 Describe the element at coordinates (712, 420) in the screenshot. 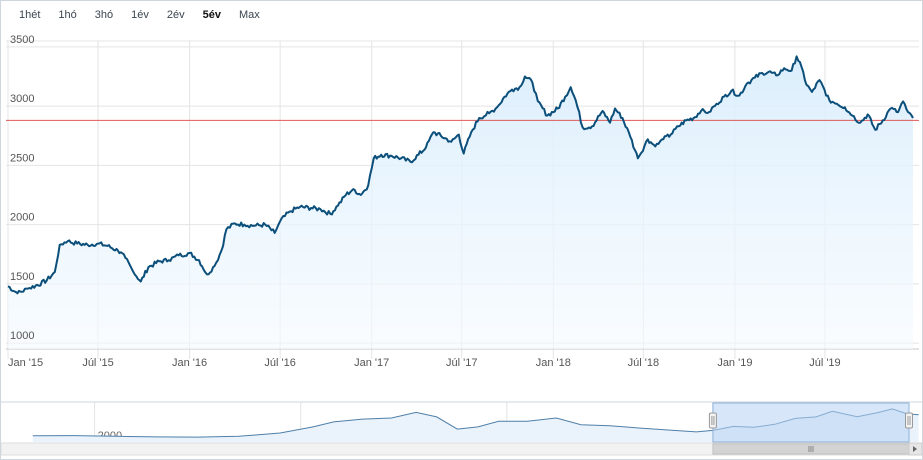

I see `navigator-left-handle` at that location.